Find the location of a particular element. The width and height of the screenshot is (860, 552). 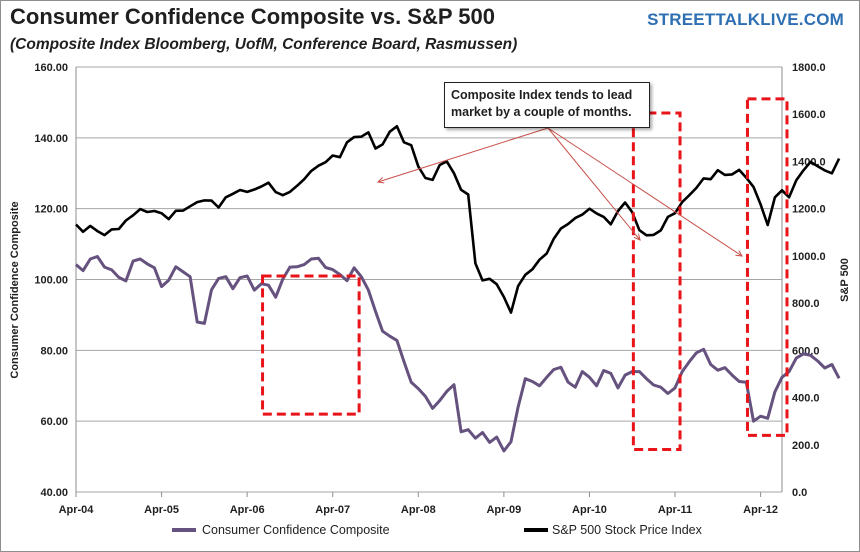

left-axis-title: Consumer Confidence Composite is located at coordinates (15, 289).